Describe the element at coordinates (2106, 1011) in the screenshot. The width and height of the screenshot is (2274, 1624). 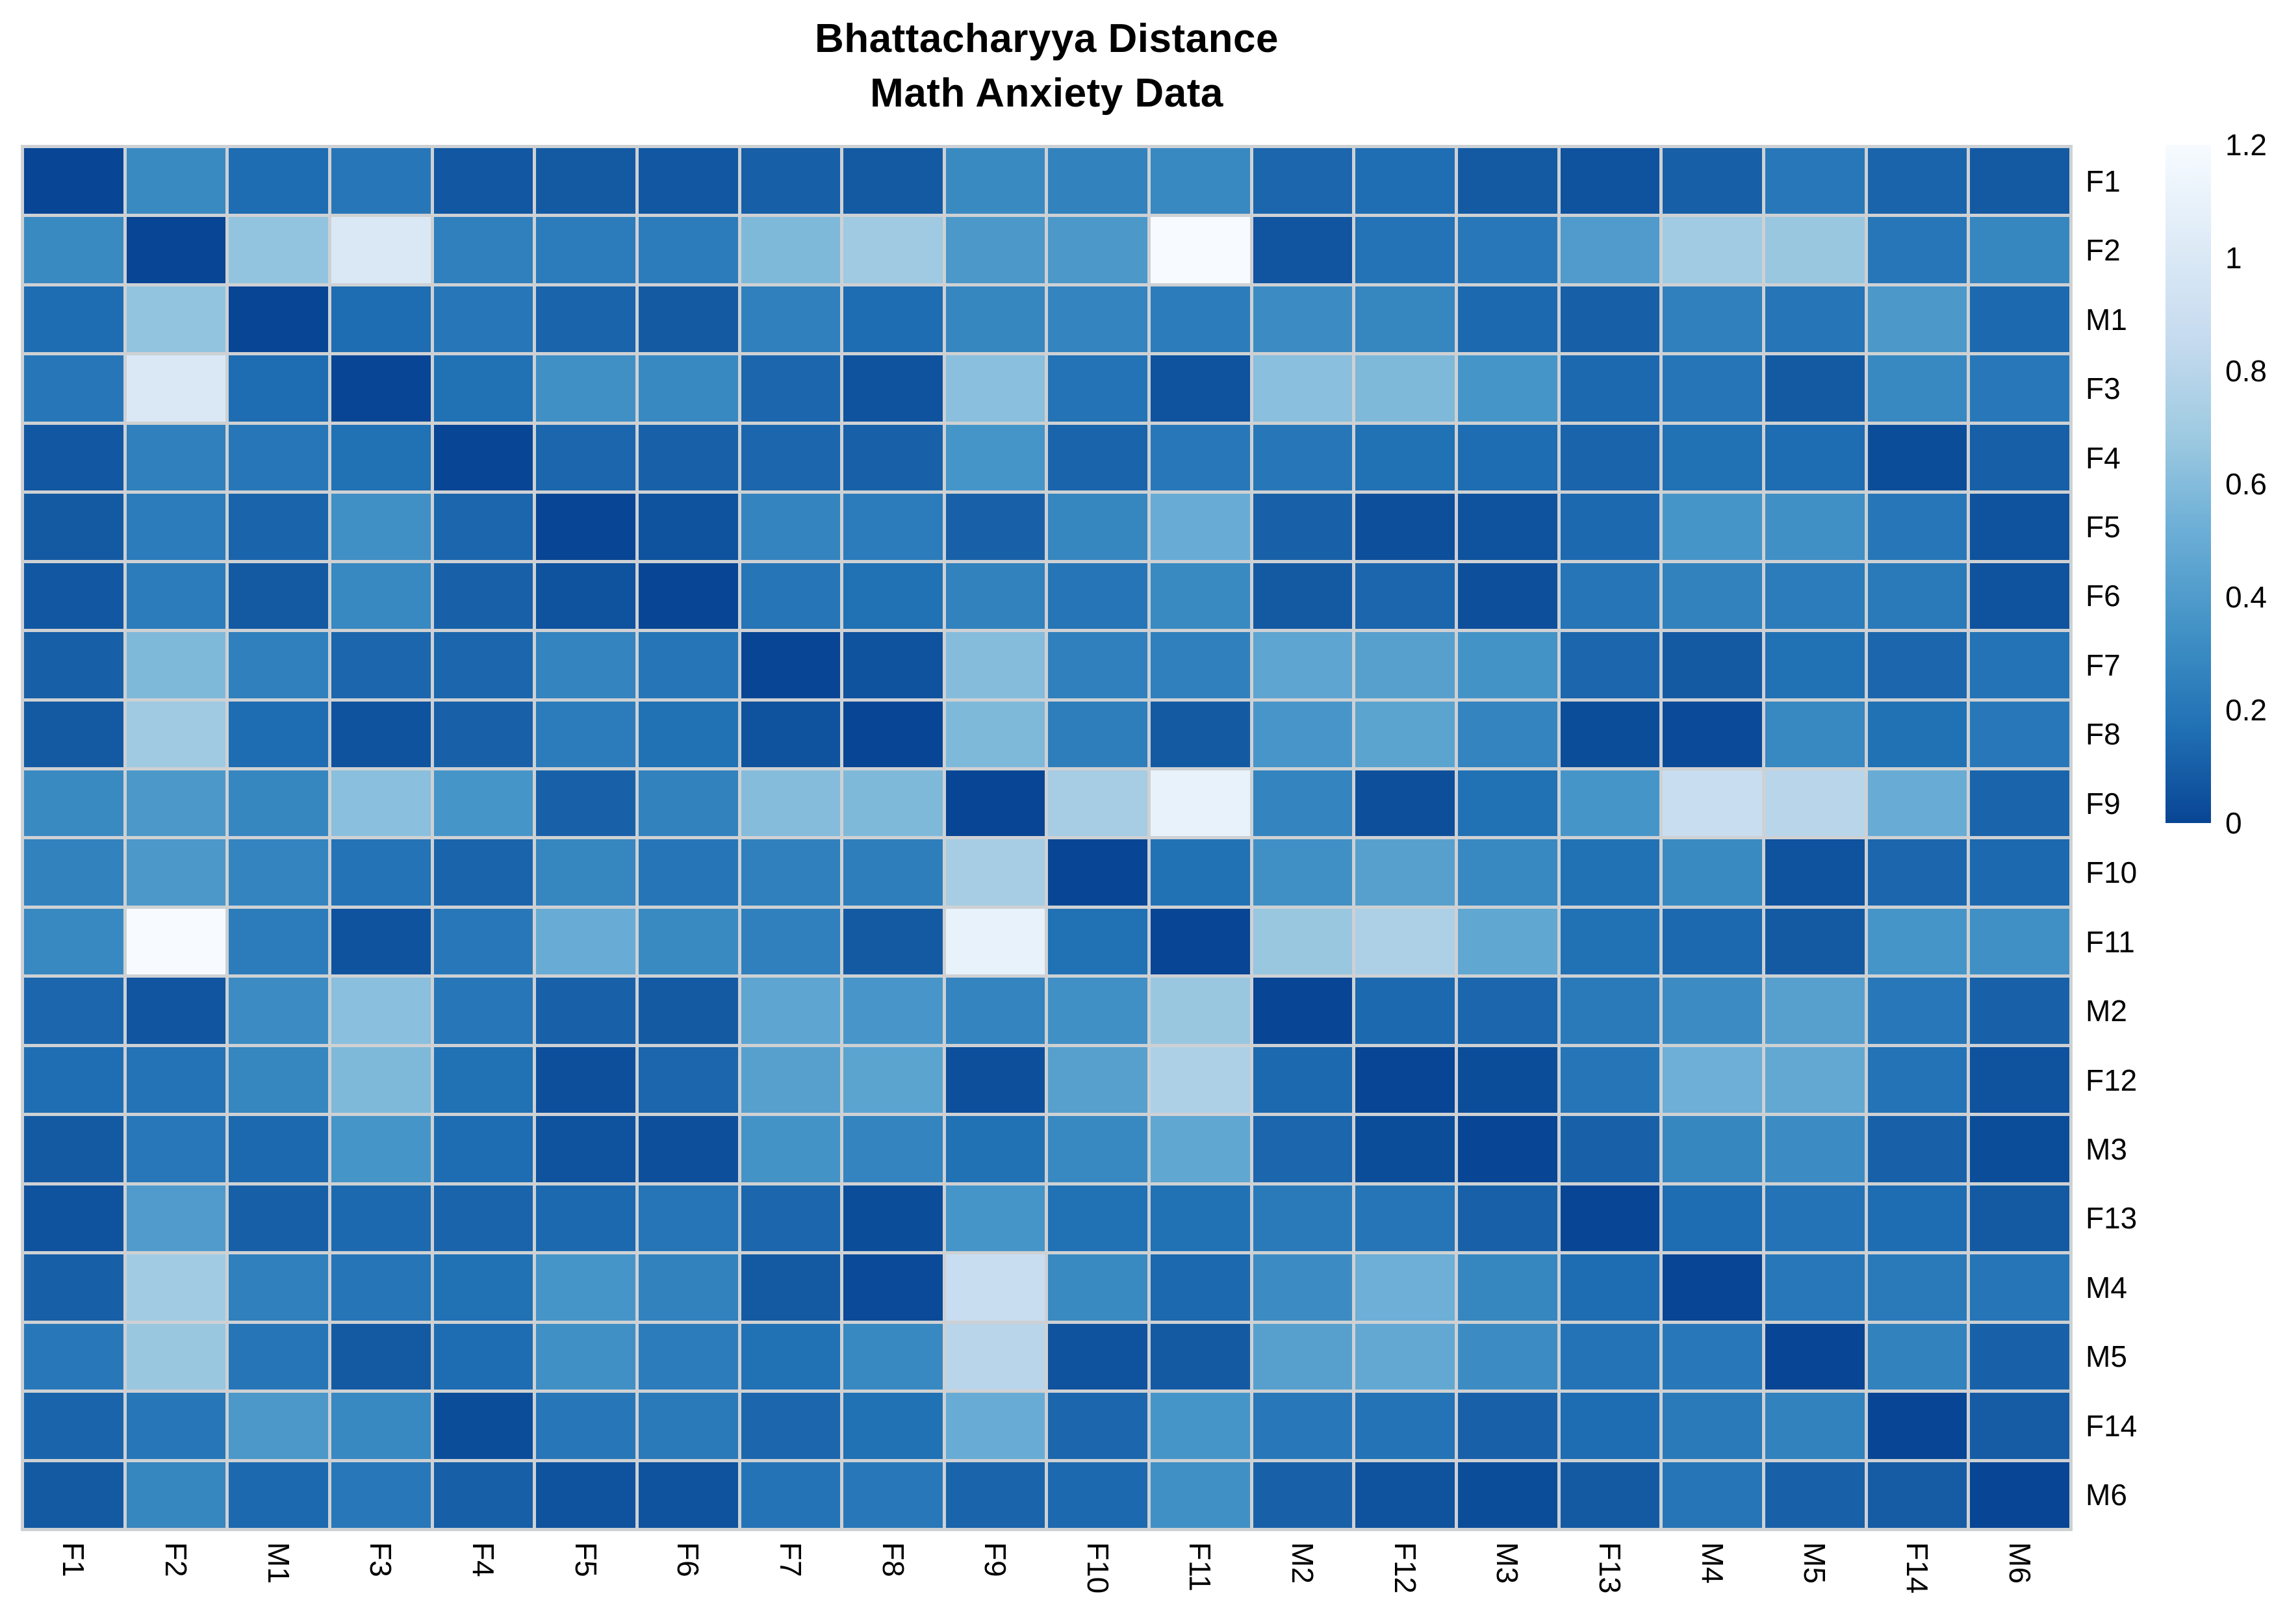
I see `row-label: M2` at that location.